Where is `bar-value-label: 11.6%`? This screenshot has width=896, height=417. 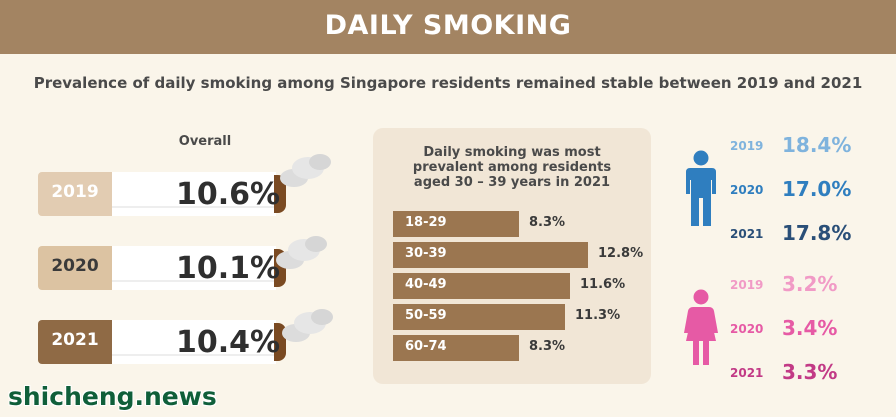 bar-value-label: 11.6% is located at coordinates (603, 284).